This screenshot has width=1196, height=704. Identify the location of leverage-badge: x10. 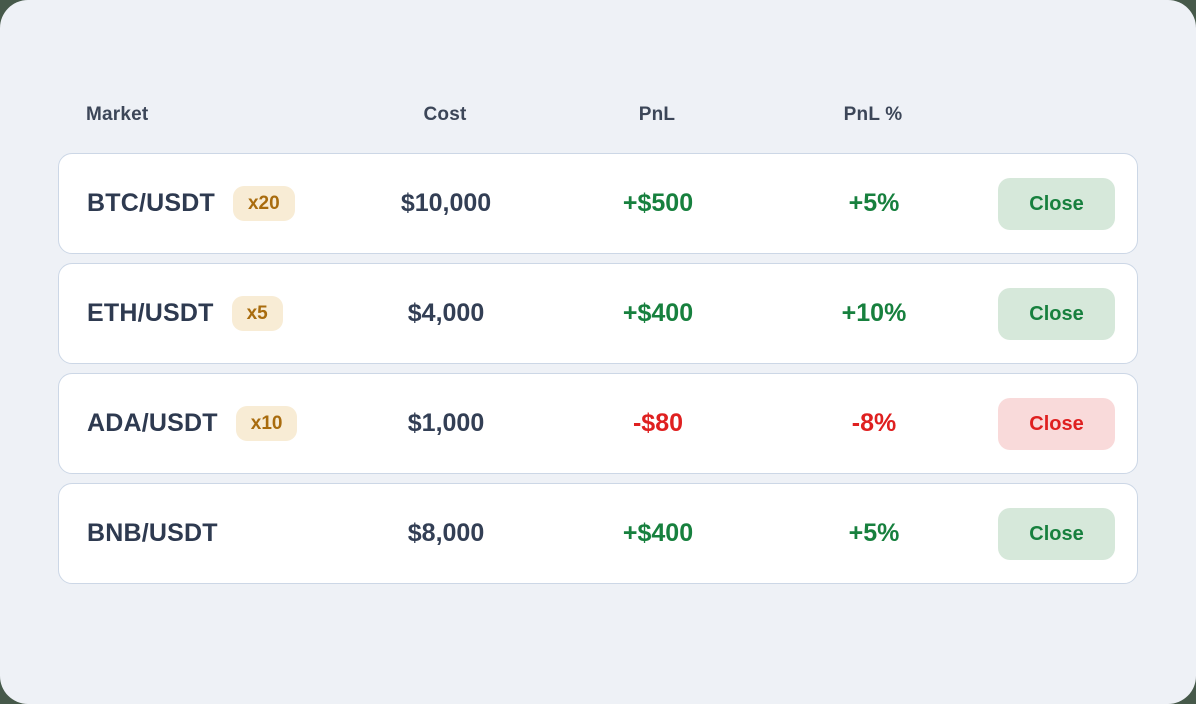
(266, 423).